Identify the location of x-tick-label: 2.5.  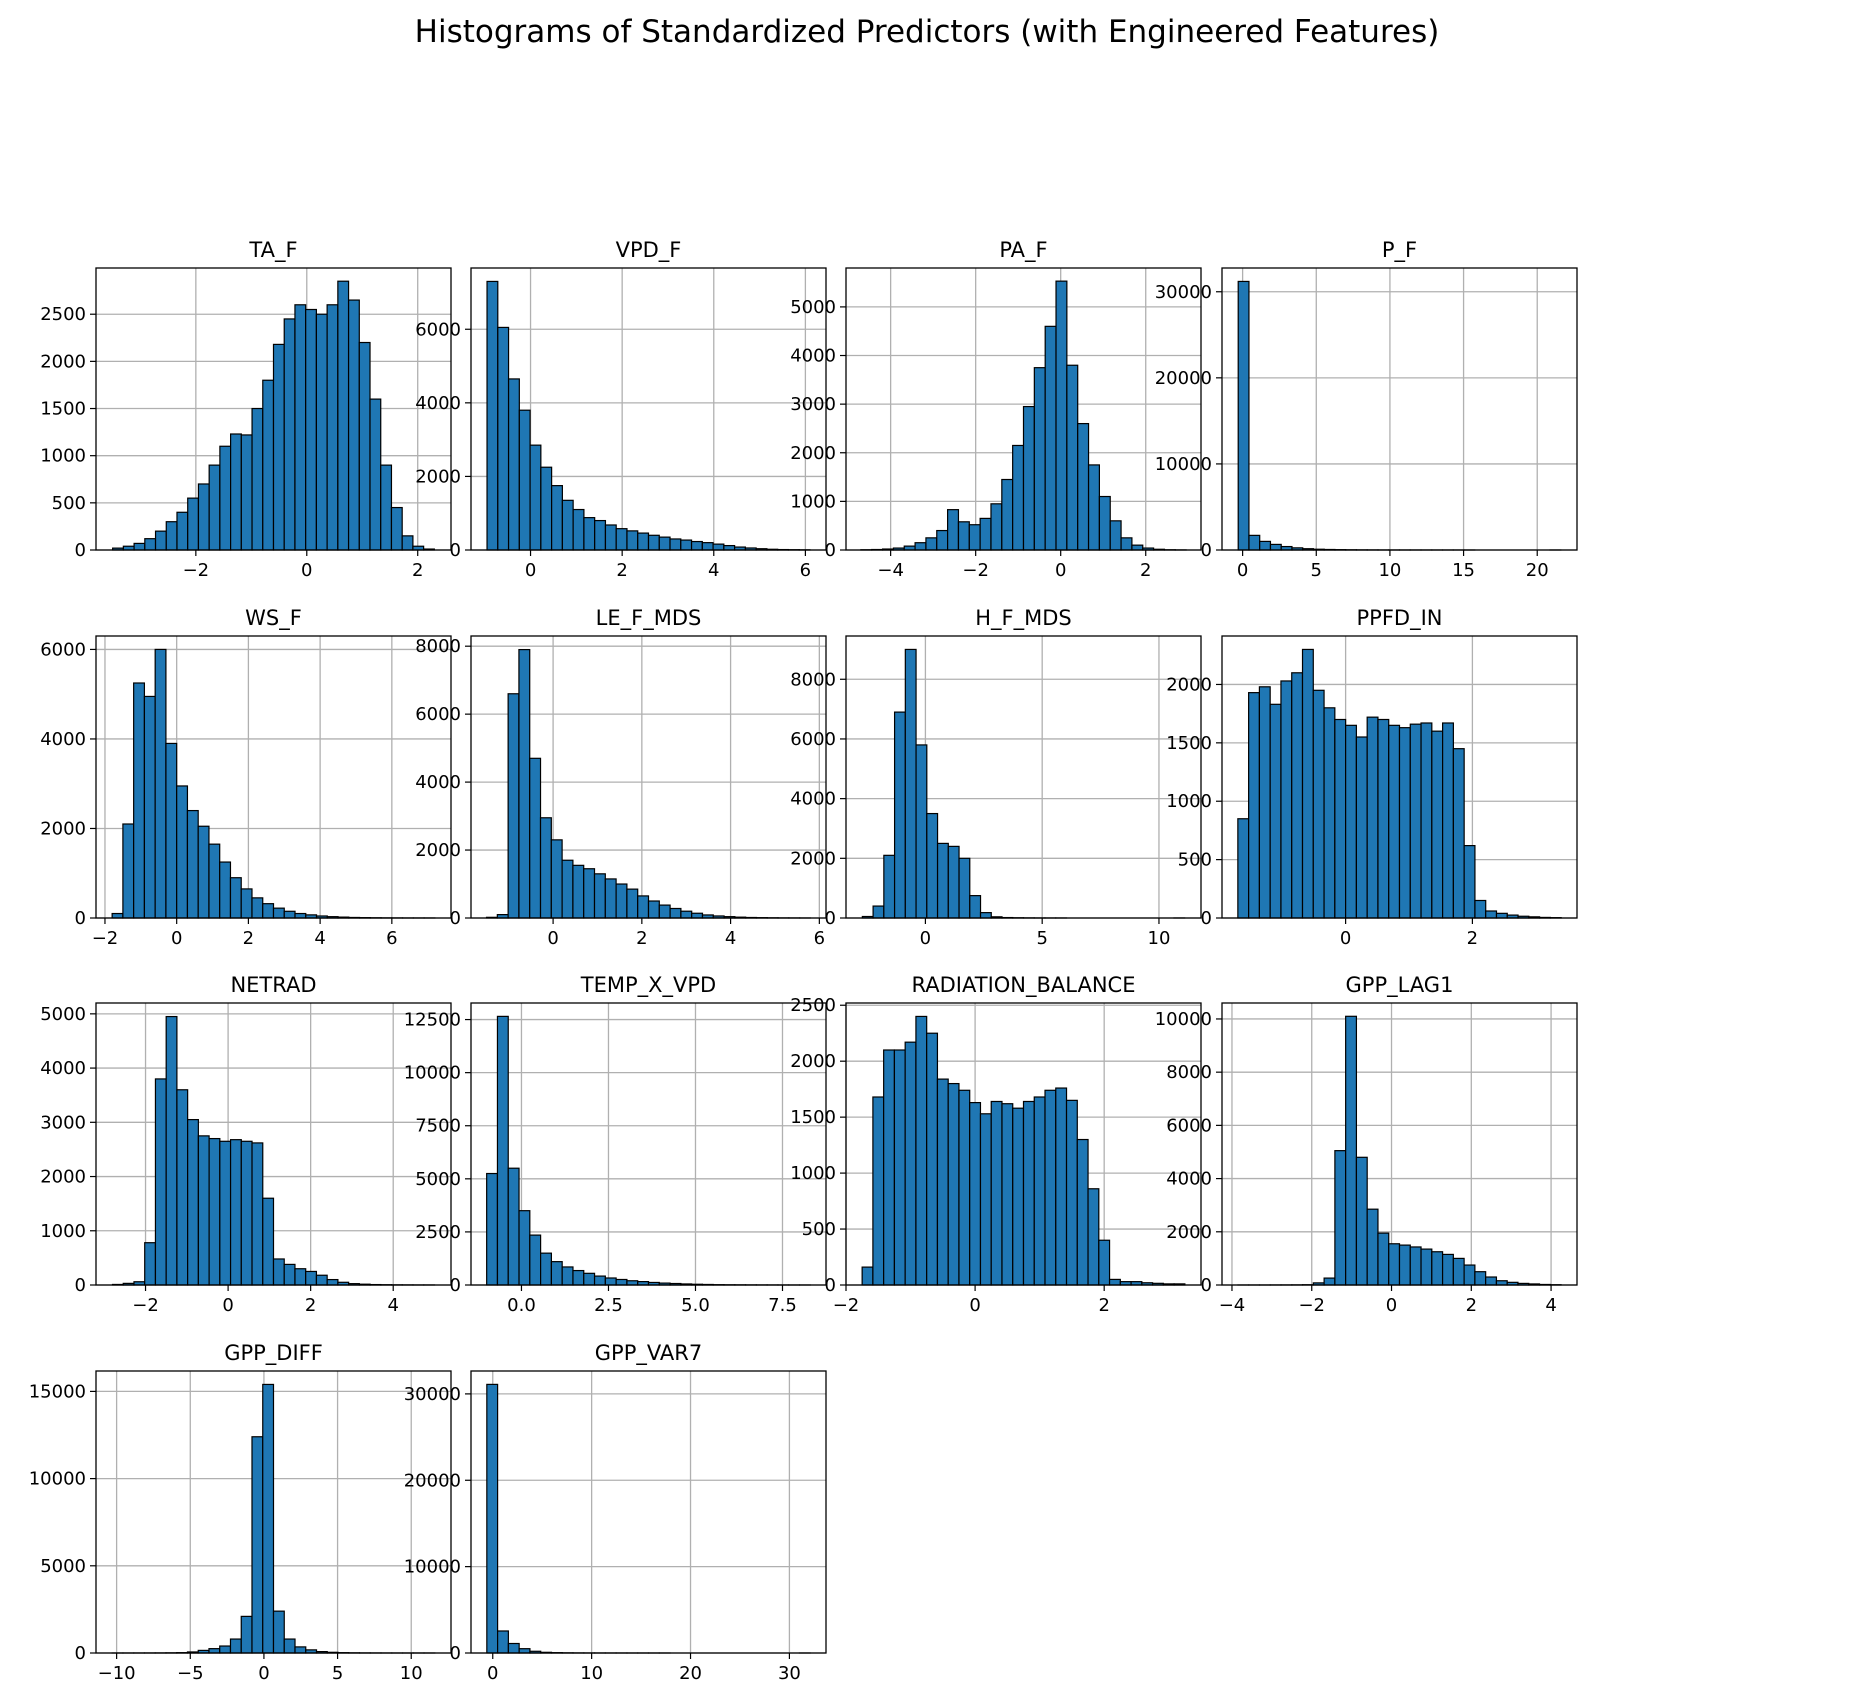
(608, 1305).